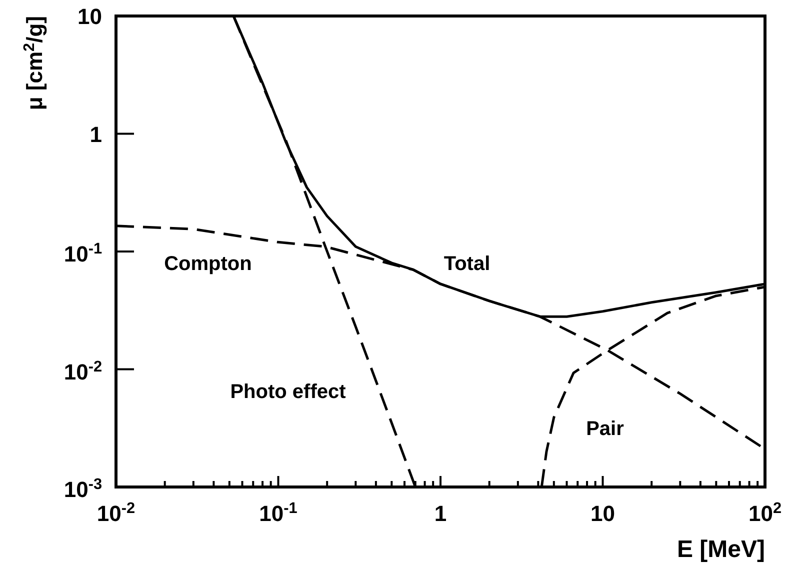 The height and width of the screenshot is (569, 799). Describe the element at coordinates (83, 489) in the screenshot. I see `y-tick-label: 10$^{-3}$` at that location.